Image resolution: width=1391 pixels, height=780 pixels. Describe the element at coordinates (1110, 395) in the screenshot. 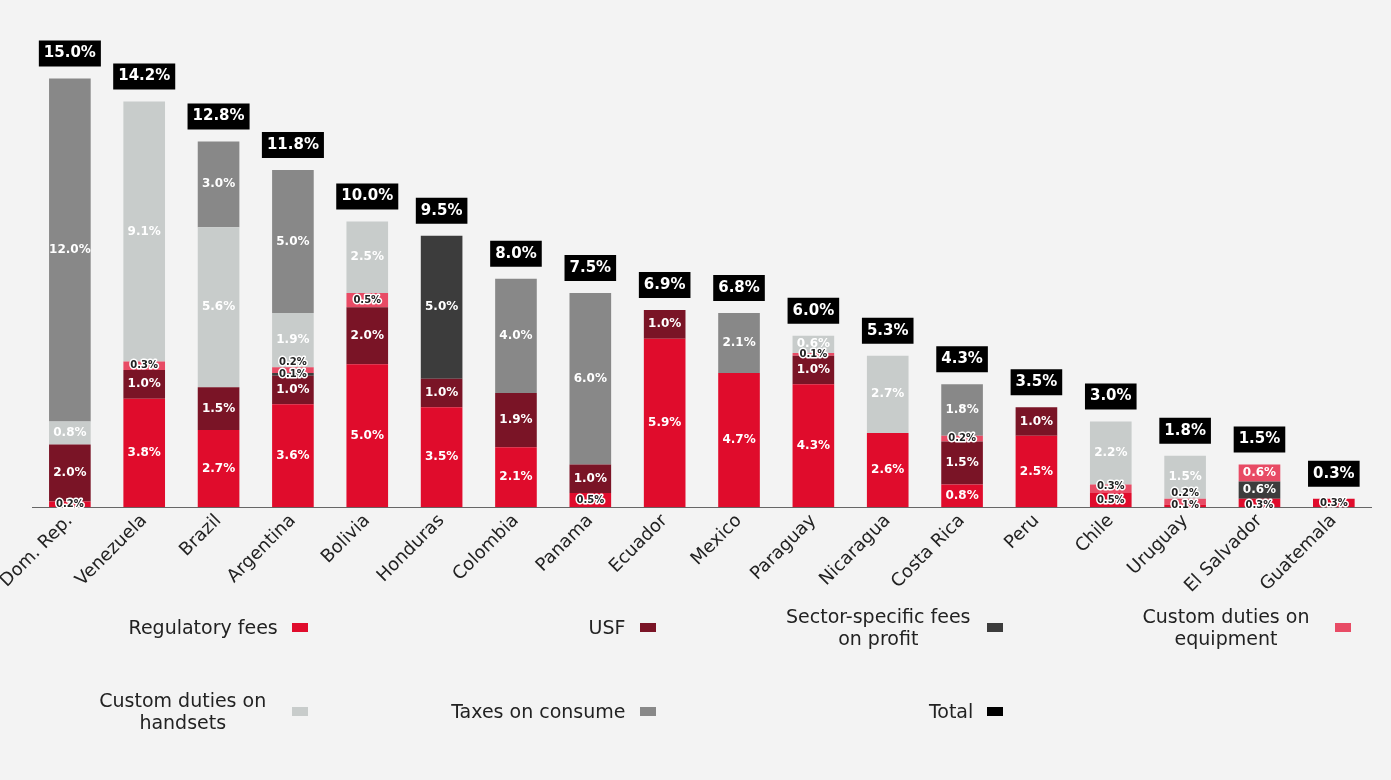

I see `total-label: 3.0%` at that location.